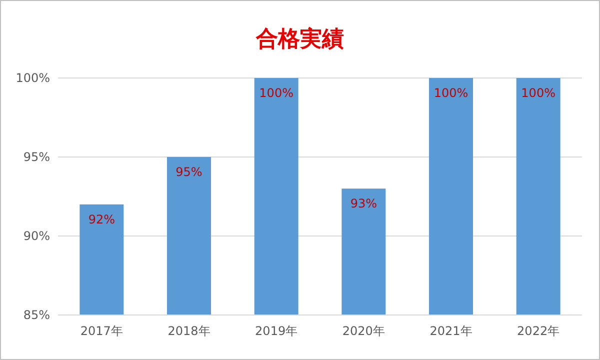 The image size is (600, 360). Describe the element at coordinates (36, 315) in the screenshot. I see `y-tick-label: 85%` at that location.